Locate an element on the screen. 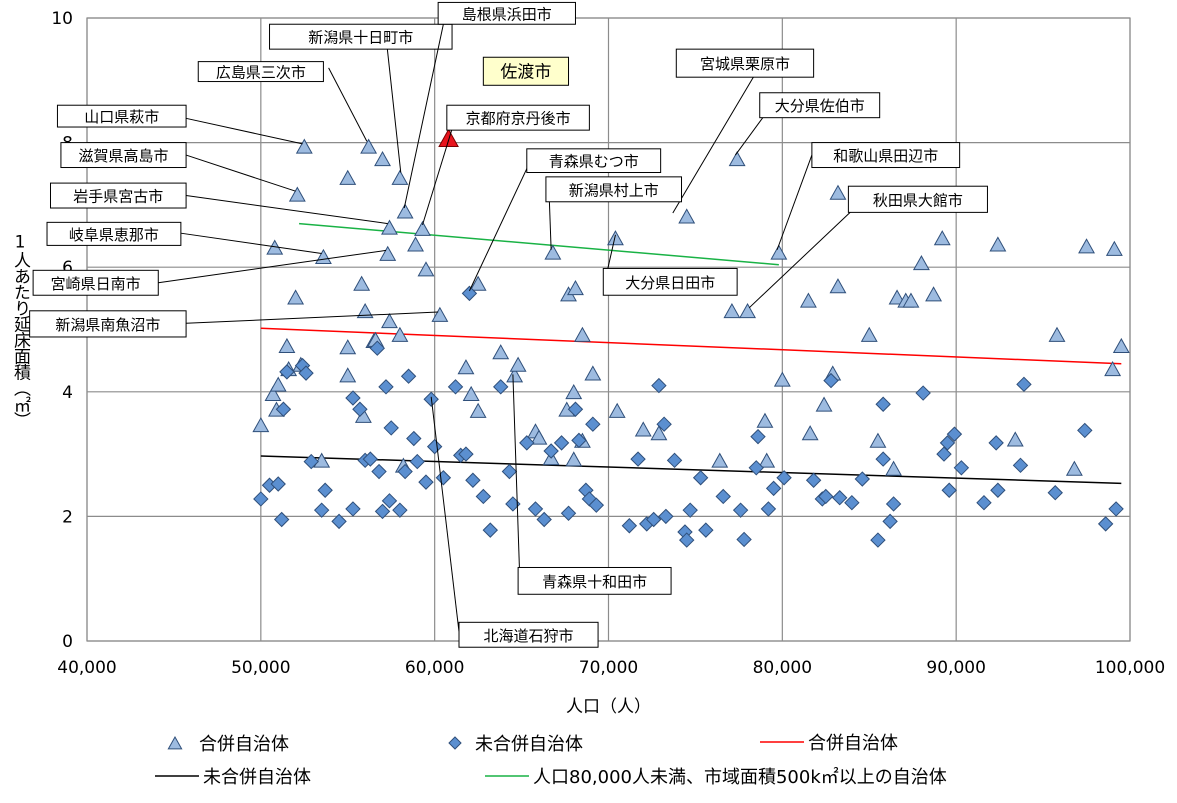 This screenshot has height=803, width=1177. callout-label: 大分県日田市 is located at coordinates (670, 283).